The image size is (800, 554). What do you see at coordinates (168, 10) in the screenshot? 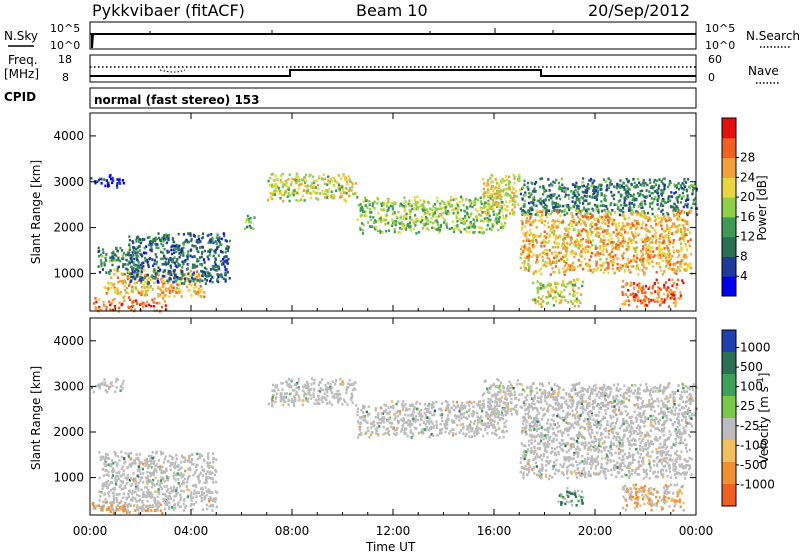
I see `station-title: Pykkvibaer (fitACF)` at bounding box center [168, 10].